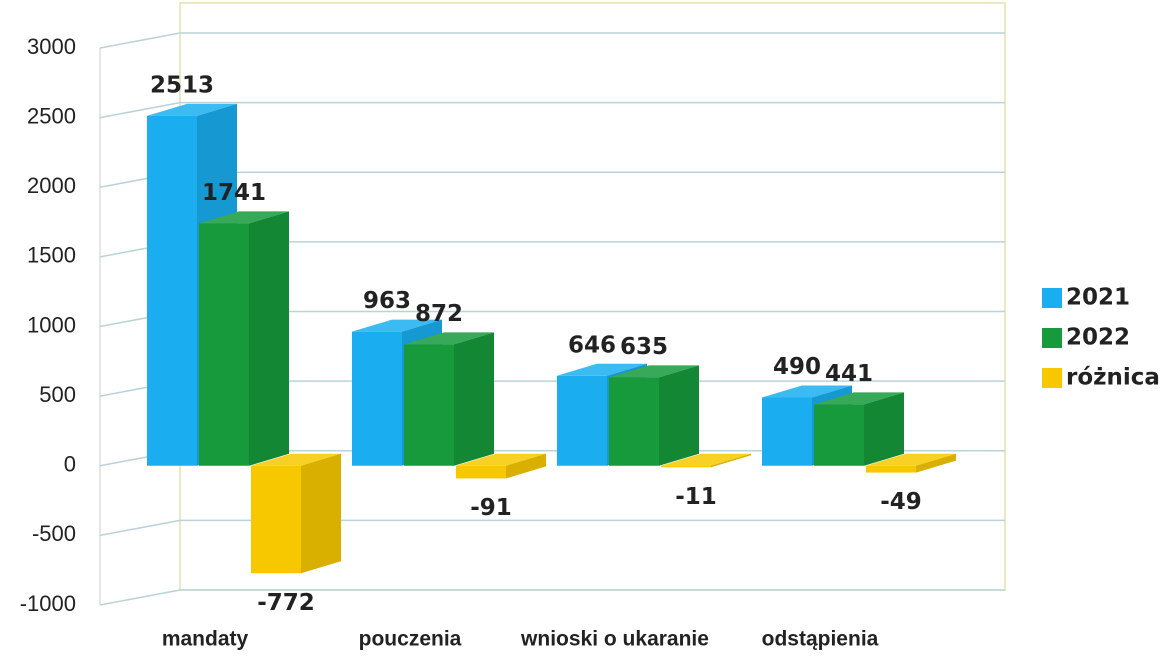 This screenshot has width=1165, height=656. What do you see at coordinates (797, 367) in the screenshot?
I see `value-label: 490` at bounding box center [797, 367].